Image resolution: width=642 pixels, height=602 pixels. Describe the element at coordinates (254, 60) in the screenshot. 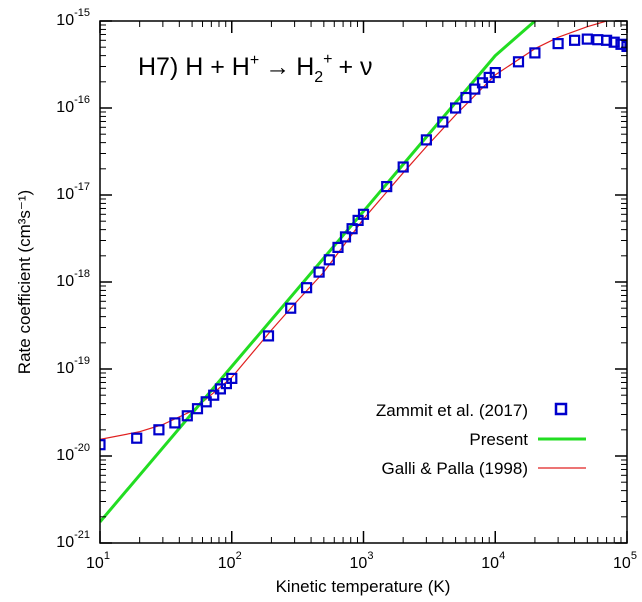

I see `reaction-sup-1: +` at that location.